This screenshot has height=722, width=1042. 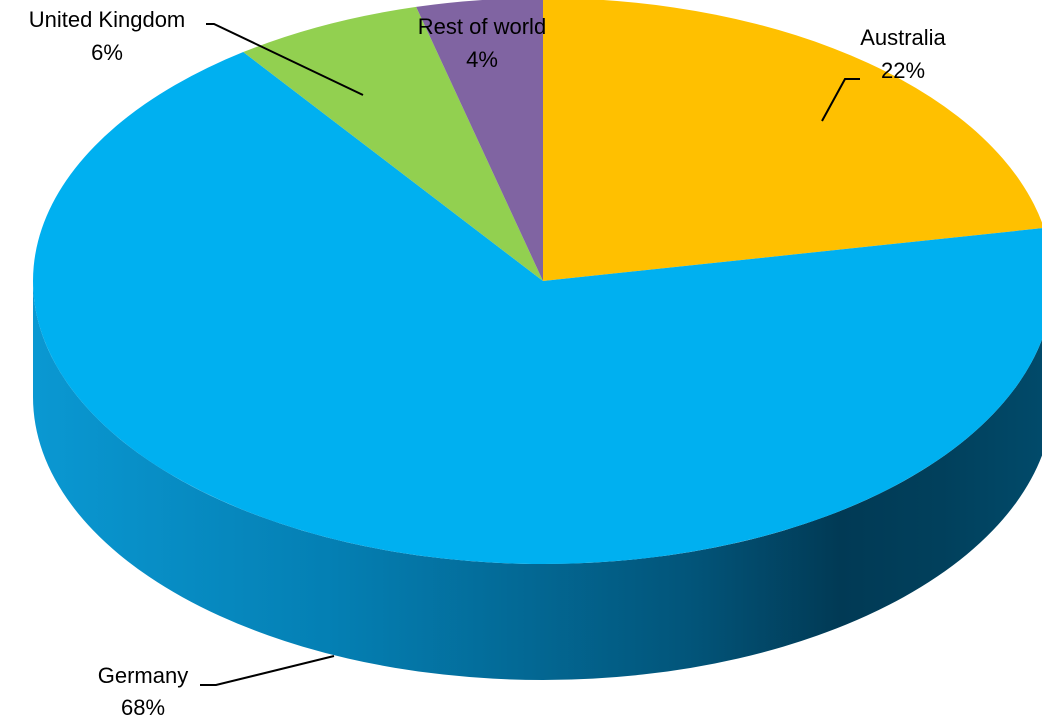 I want to click on pie-slice-rest-of-world, so click(x=479, y=140).